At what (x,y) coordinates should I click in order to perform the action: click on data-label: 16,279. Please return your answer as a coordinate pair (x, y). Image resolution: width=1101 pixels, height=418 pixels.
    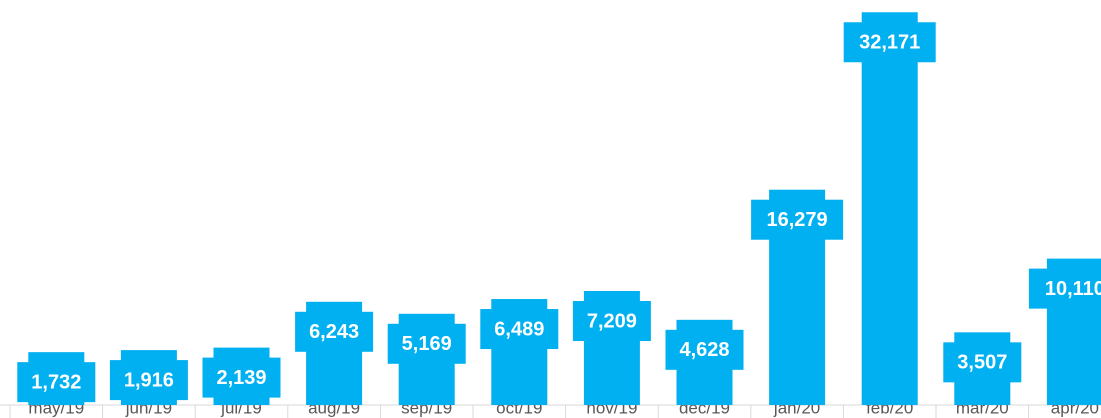
    Looking at the image, I should click on (797, 220).